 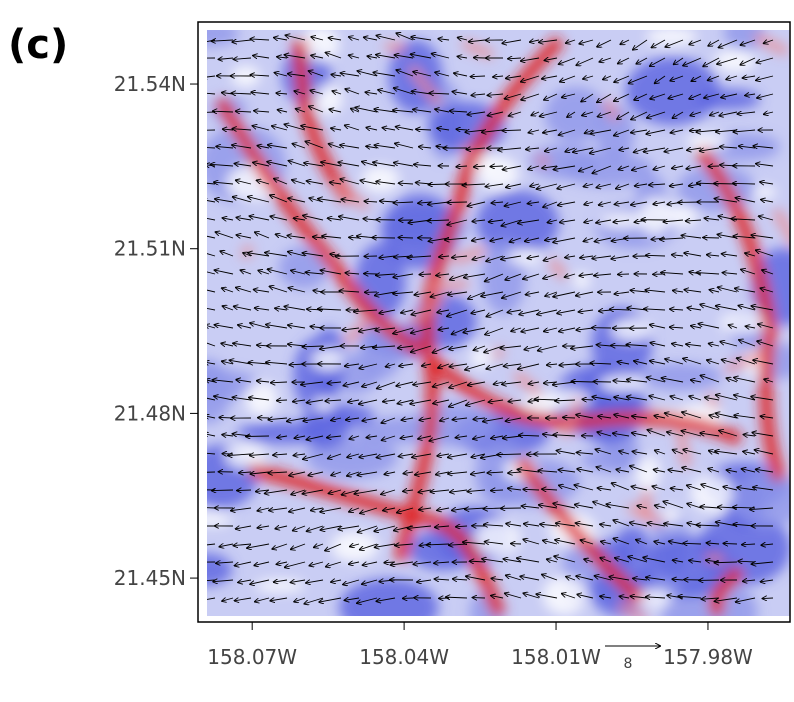 What do you see at coordinates (150, 413) in the screenshot?
I see `y-tick-label: 21.48N` at bounding box center [150, 413].